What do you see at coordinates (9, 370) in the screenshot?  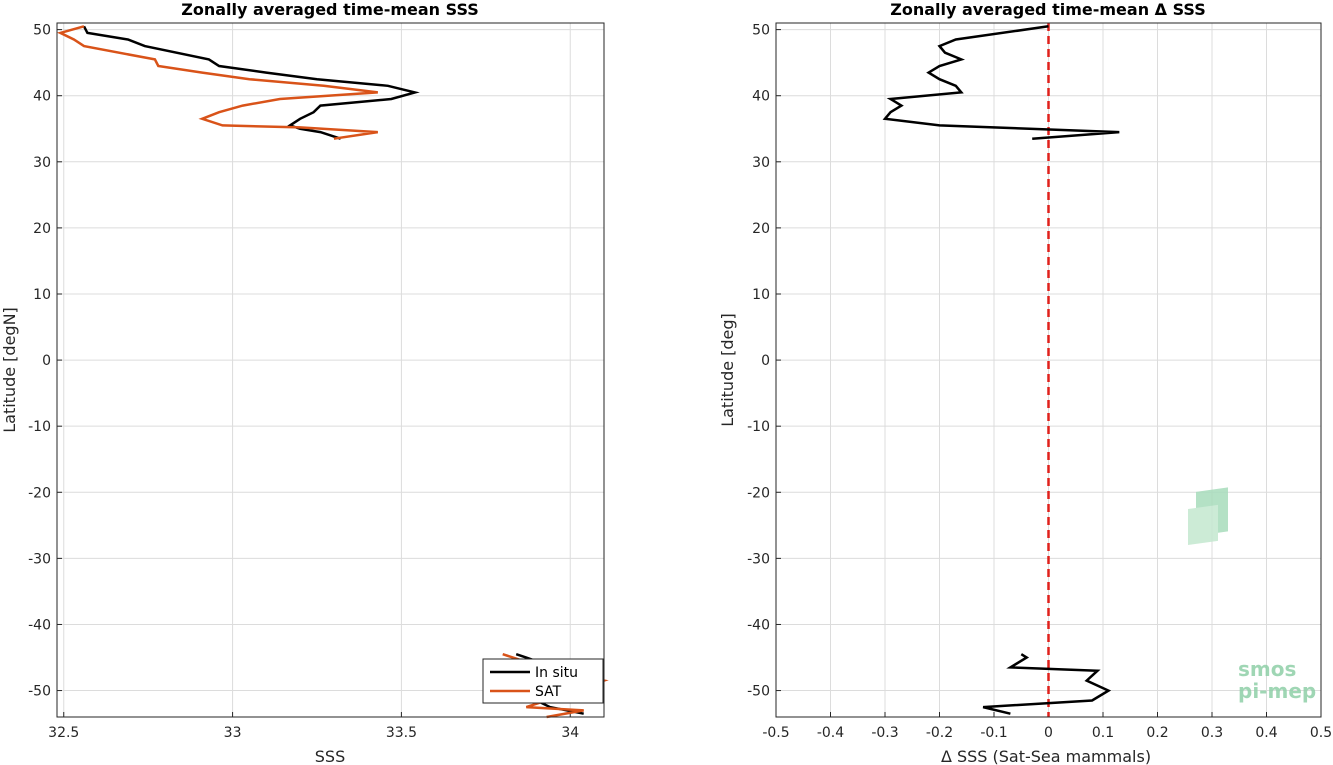 I see `left-ylabel: Latitude [degN]` at bounding box center [9, 370].